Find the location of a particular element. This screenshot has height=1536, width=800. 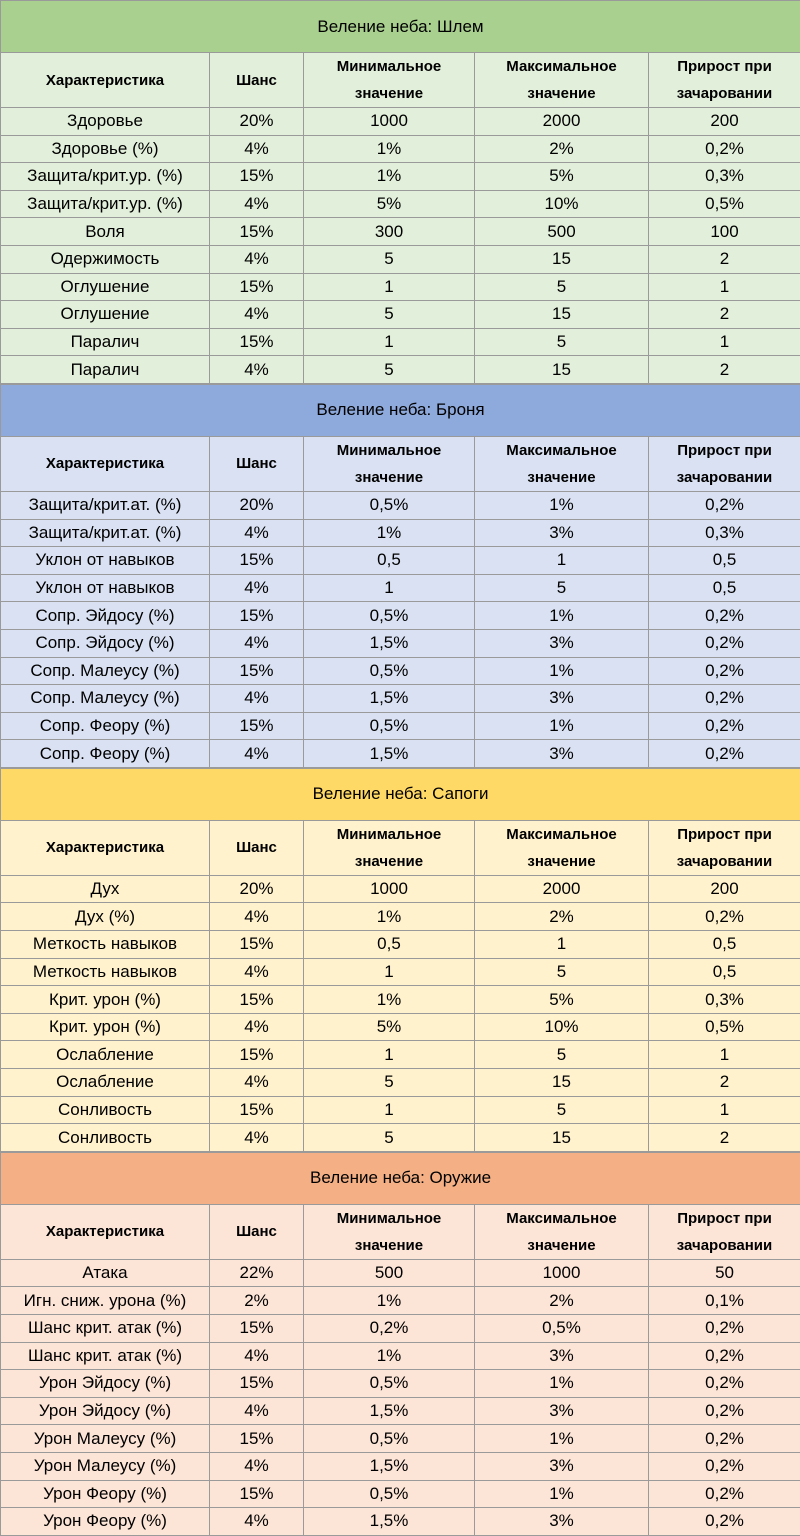

table-row: Здоровье (%)4%1%2%0,2% is located at coordinates (400, 149).